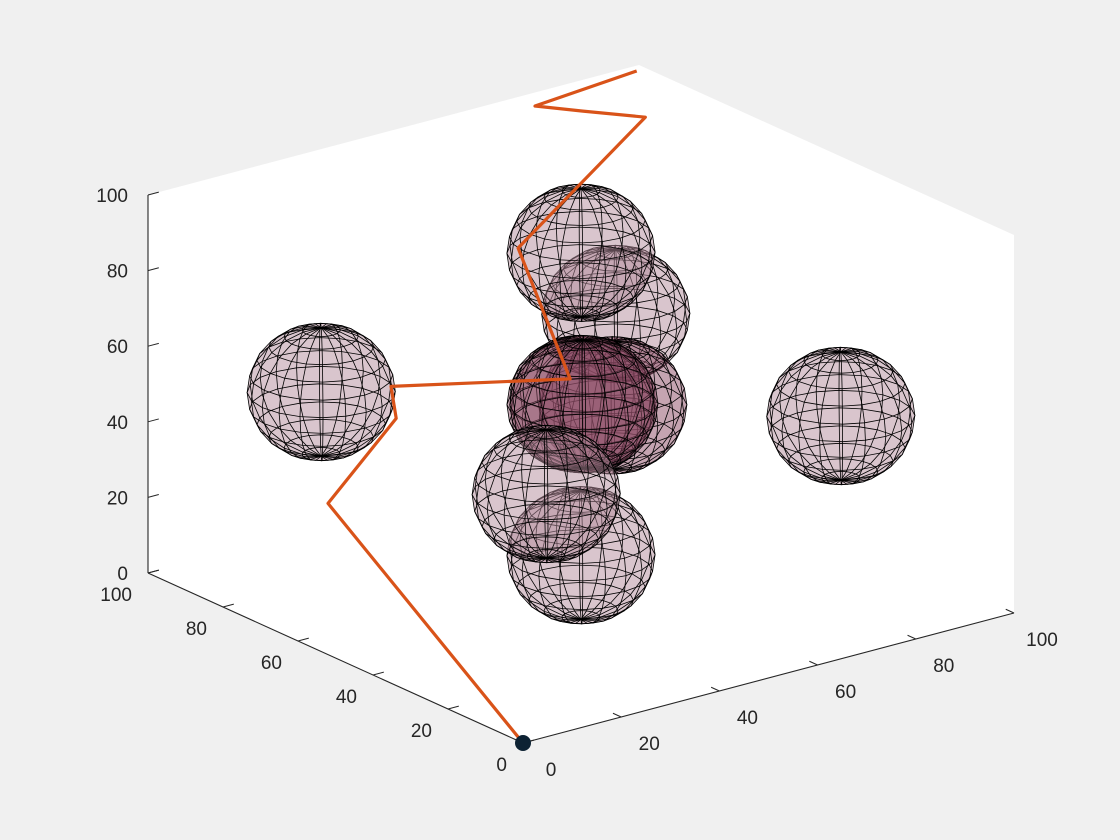  Describe the element at coordinates (271, 663) in the screenshot. I see `y-tick-label: 60` at that location.